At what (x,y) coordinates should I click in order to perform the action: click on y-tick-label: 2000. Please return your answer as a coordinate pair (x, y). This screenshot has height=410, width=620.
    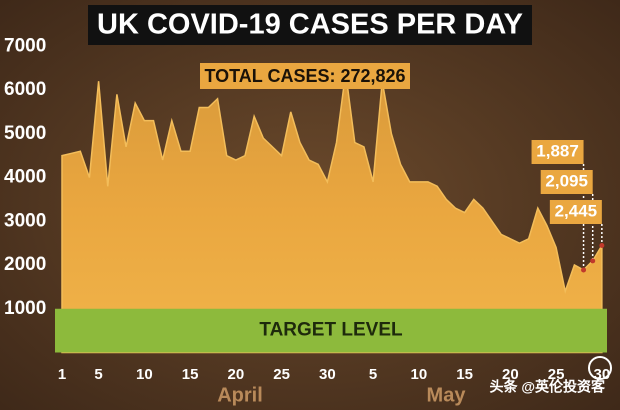
    Looking at the image, I should click on (25, 264).